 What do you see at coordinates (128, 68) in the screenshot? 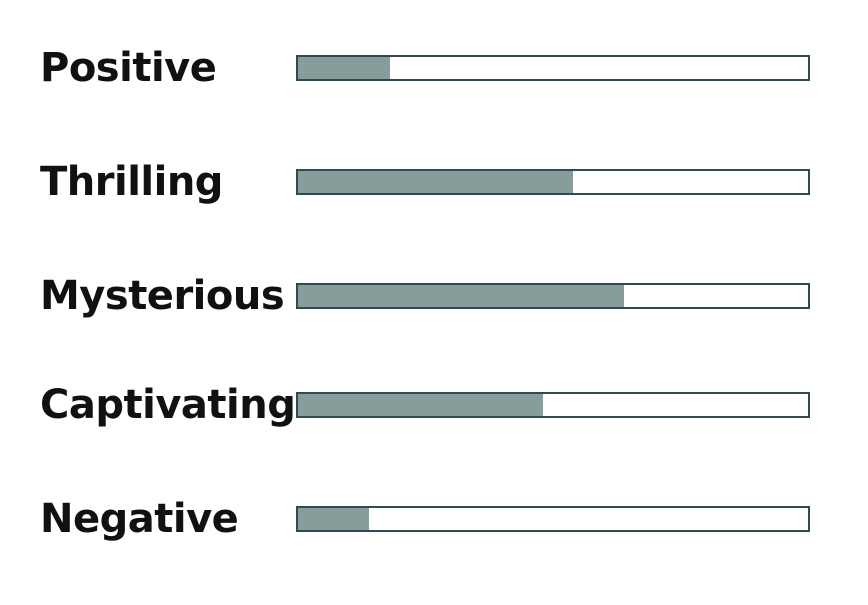
I see `category-label: Positive` at bounding box center [128, 68].